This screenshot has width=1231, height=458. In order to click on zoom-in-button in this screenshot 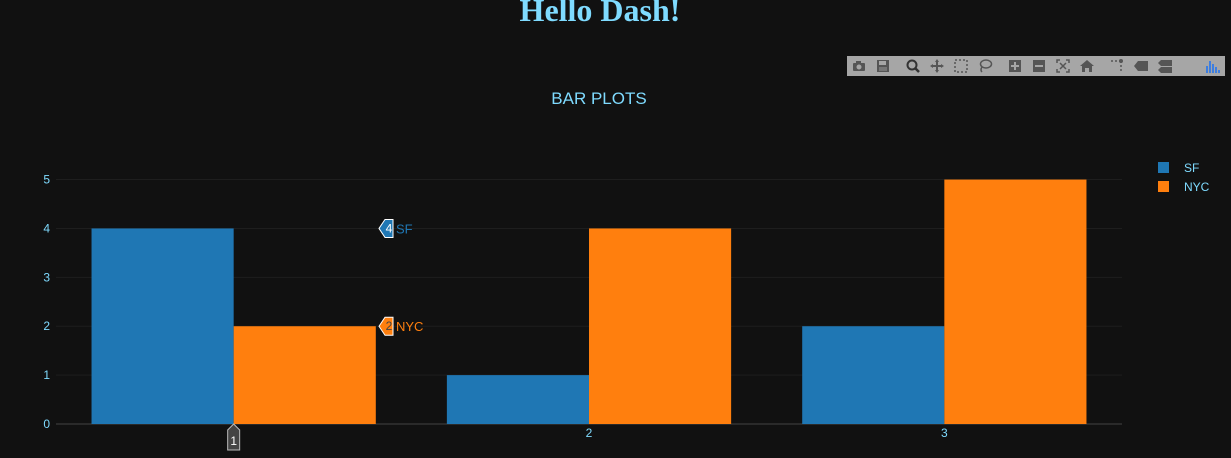, I will do `click(1015, 66)`.